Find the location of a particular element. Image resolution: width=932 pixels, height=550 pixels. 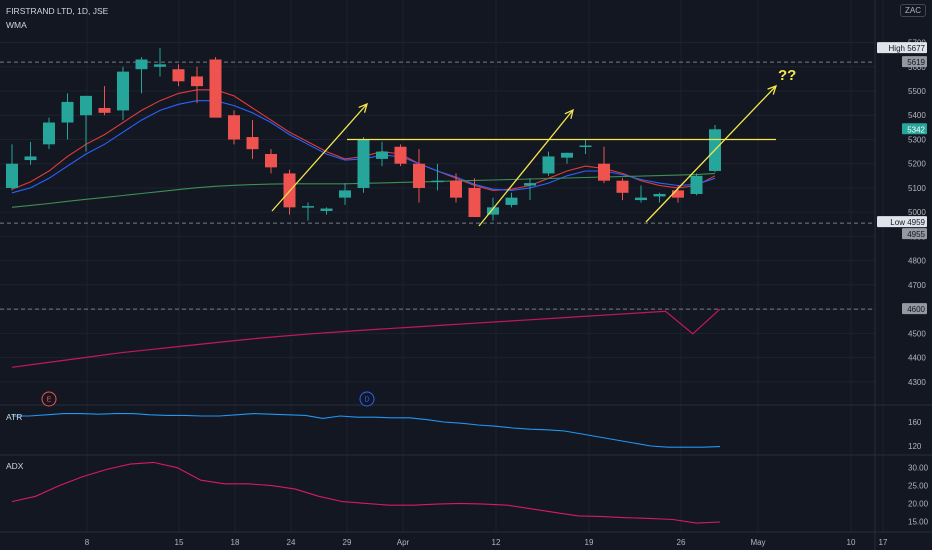

date-tick-label: 17 is located at coordinates (883, 542).